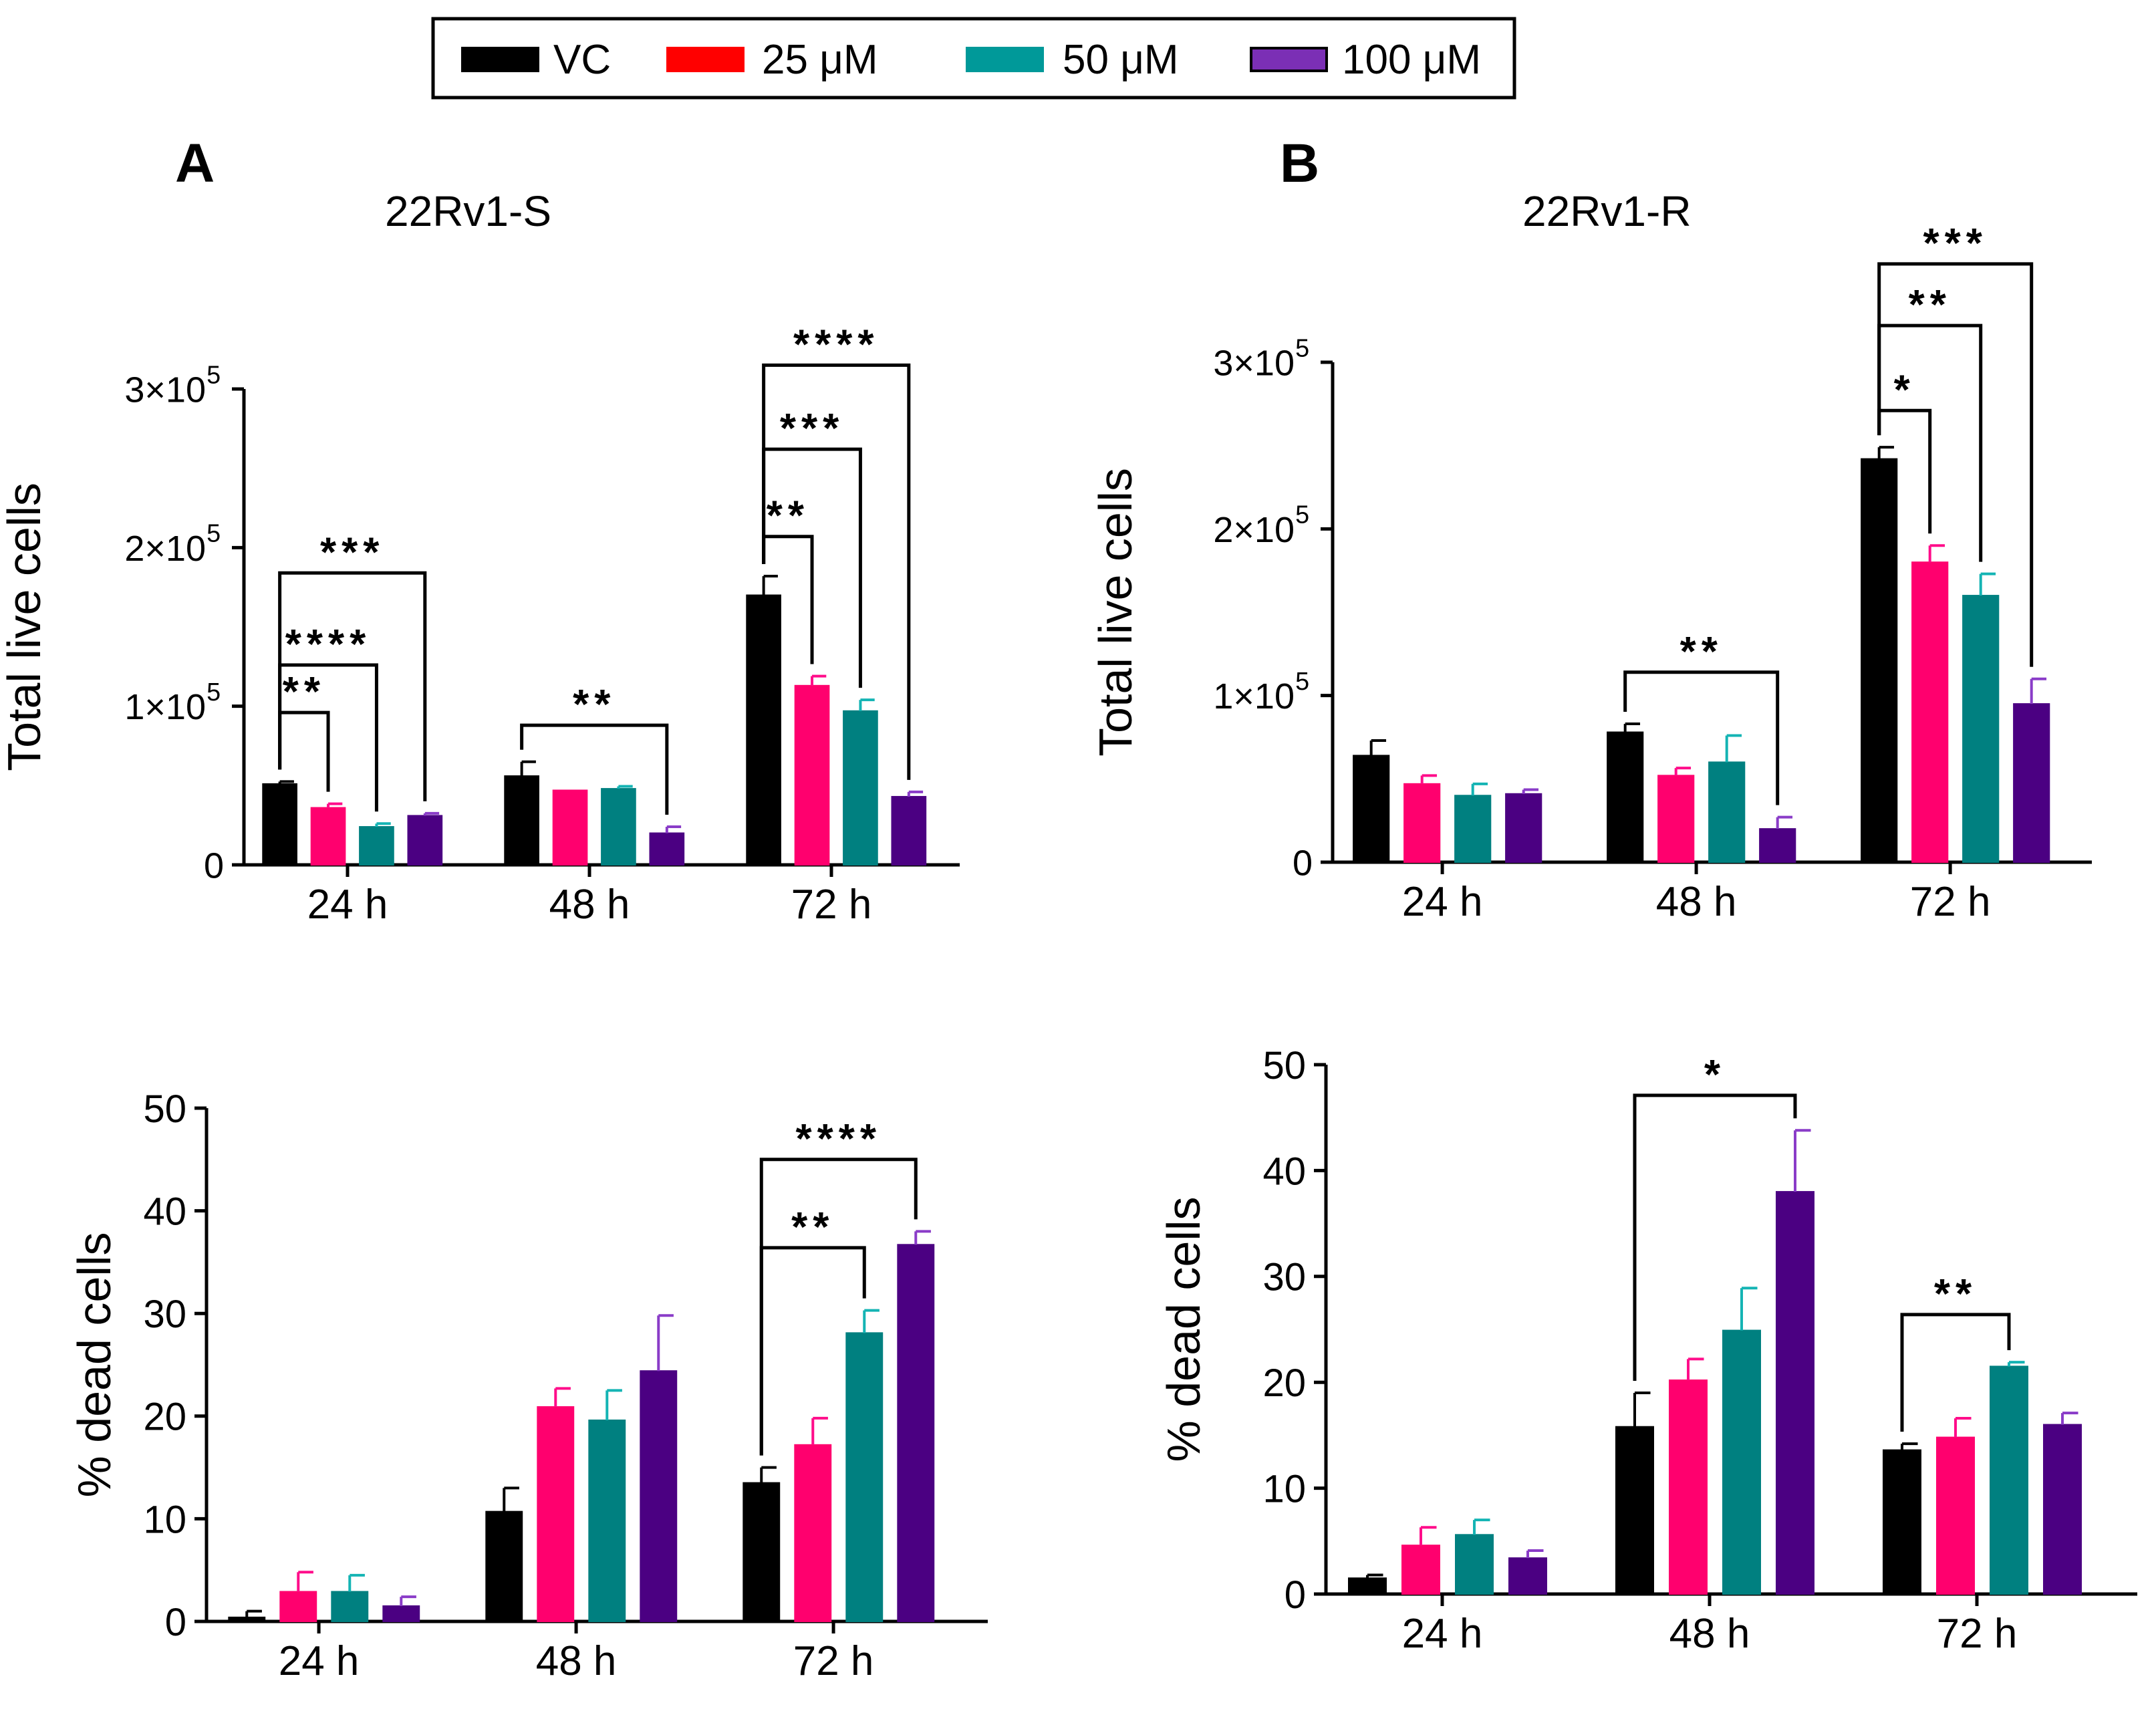 Image resolution: width=2156 pixels, height=1713 pixels. I want to click on legend-swatch-100um, so click(1289, 59).